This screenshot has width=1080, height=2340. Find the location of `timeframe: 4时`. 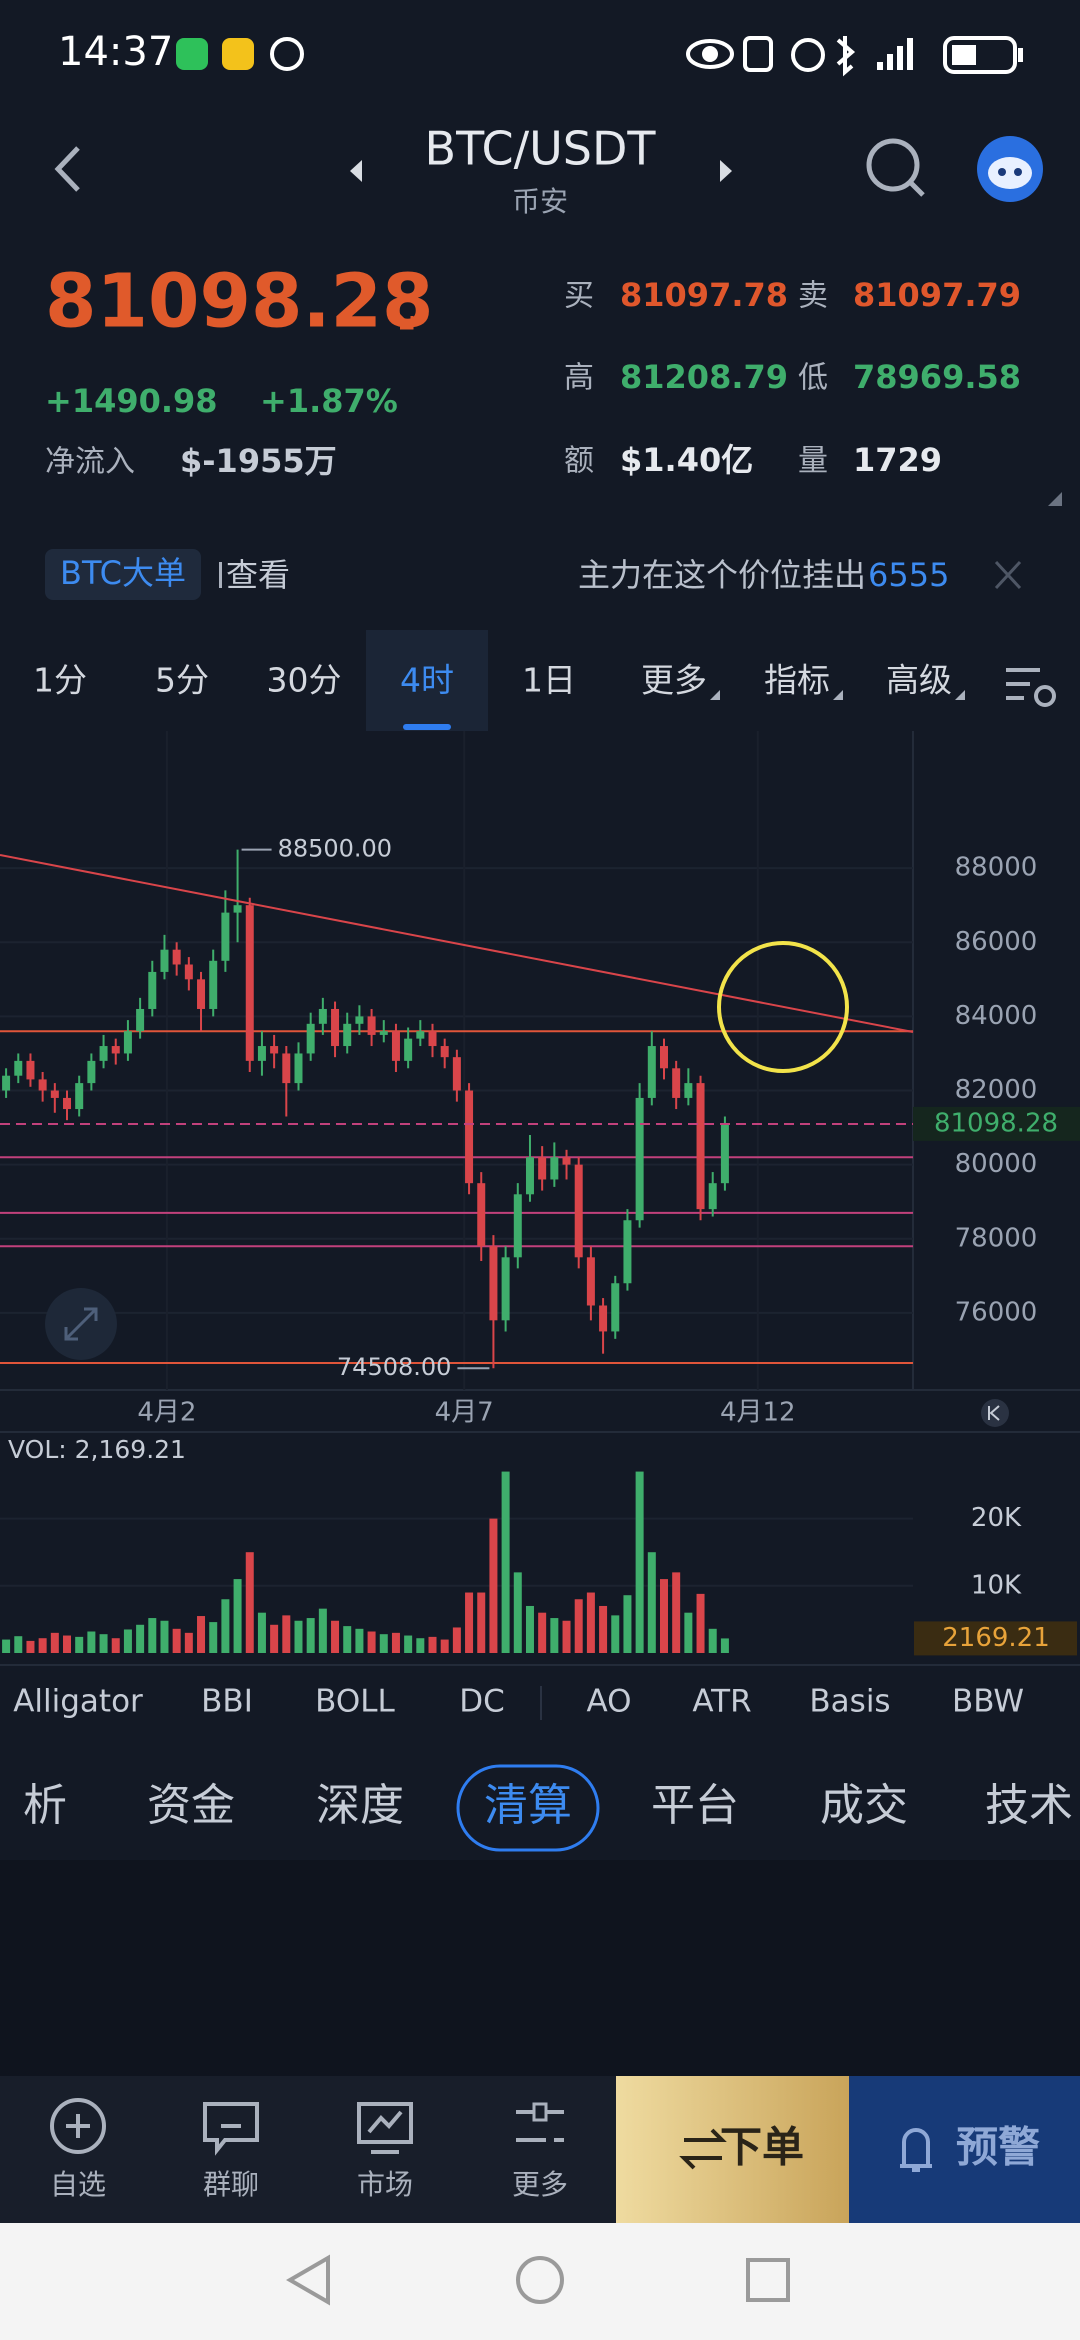

timeframe: 4时 is located at coordinates (427, 680).